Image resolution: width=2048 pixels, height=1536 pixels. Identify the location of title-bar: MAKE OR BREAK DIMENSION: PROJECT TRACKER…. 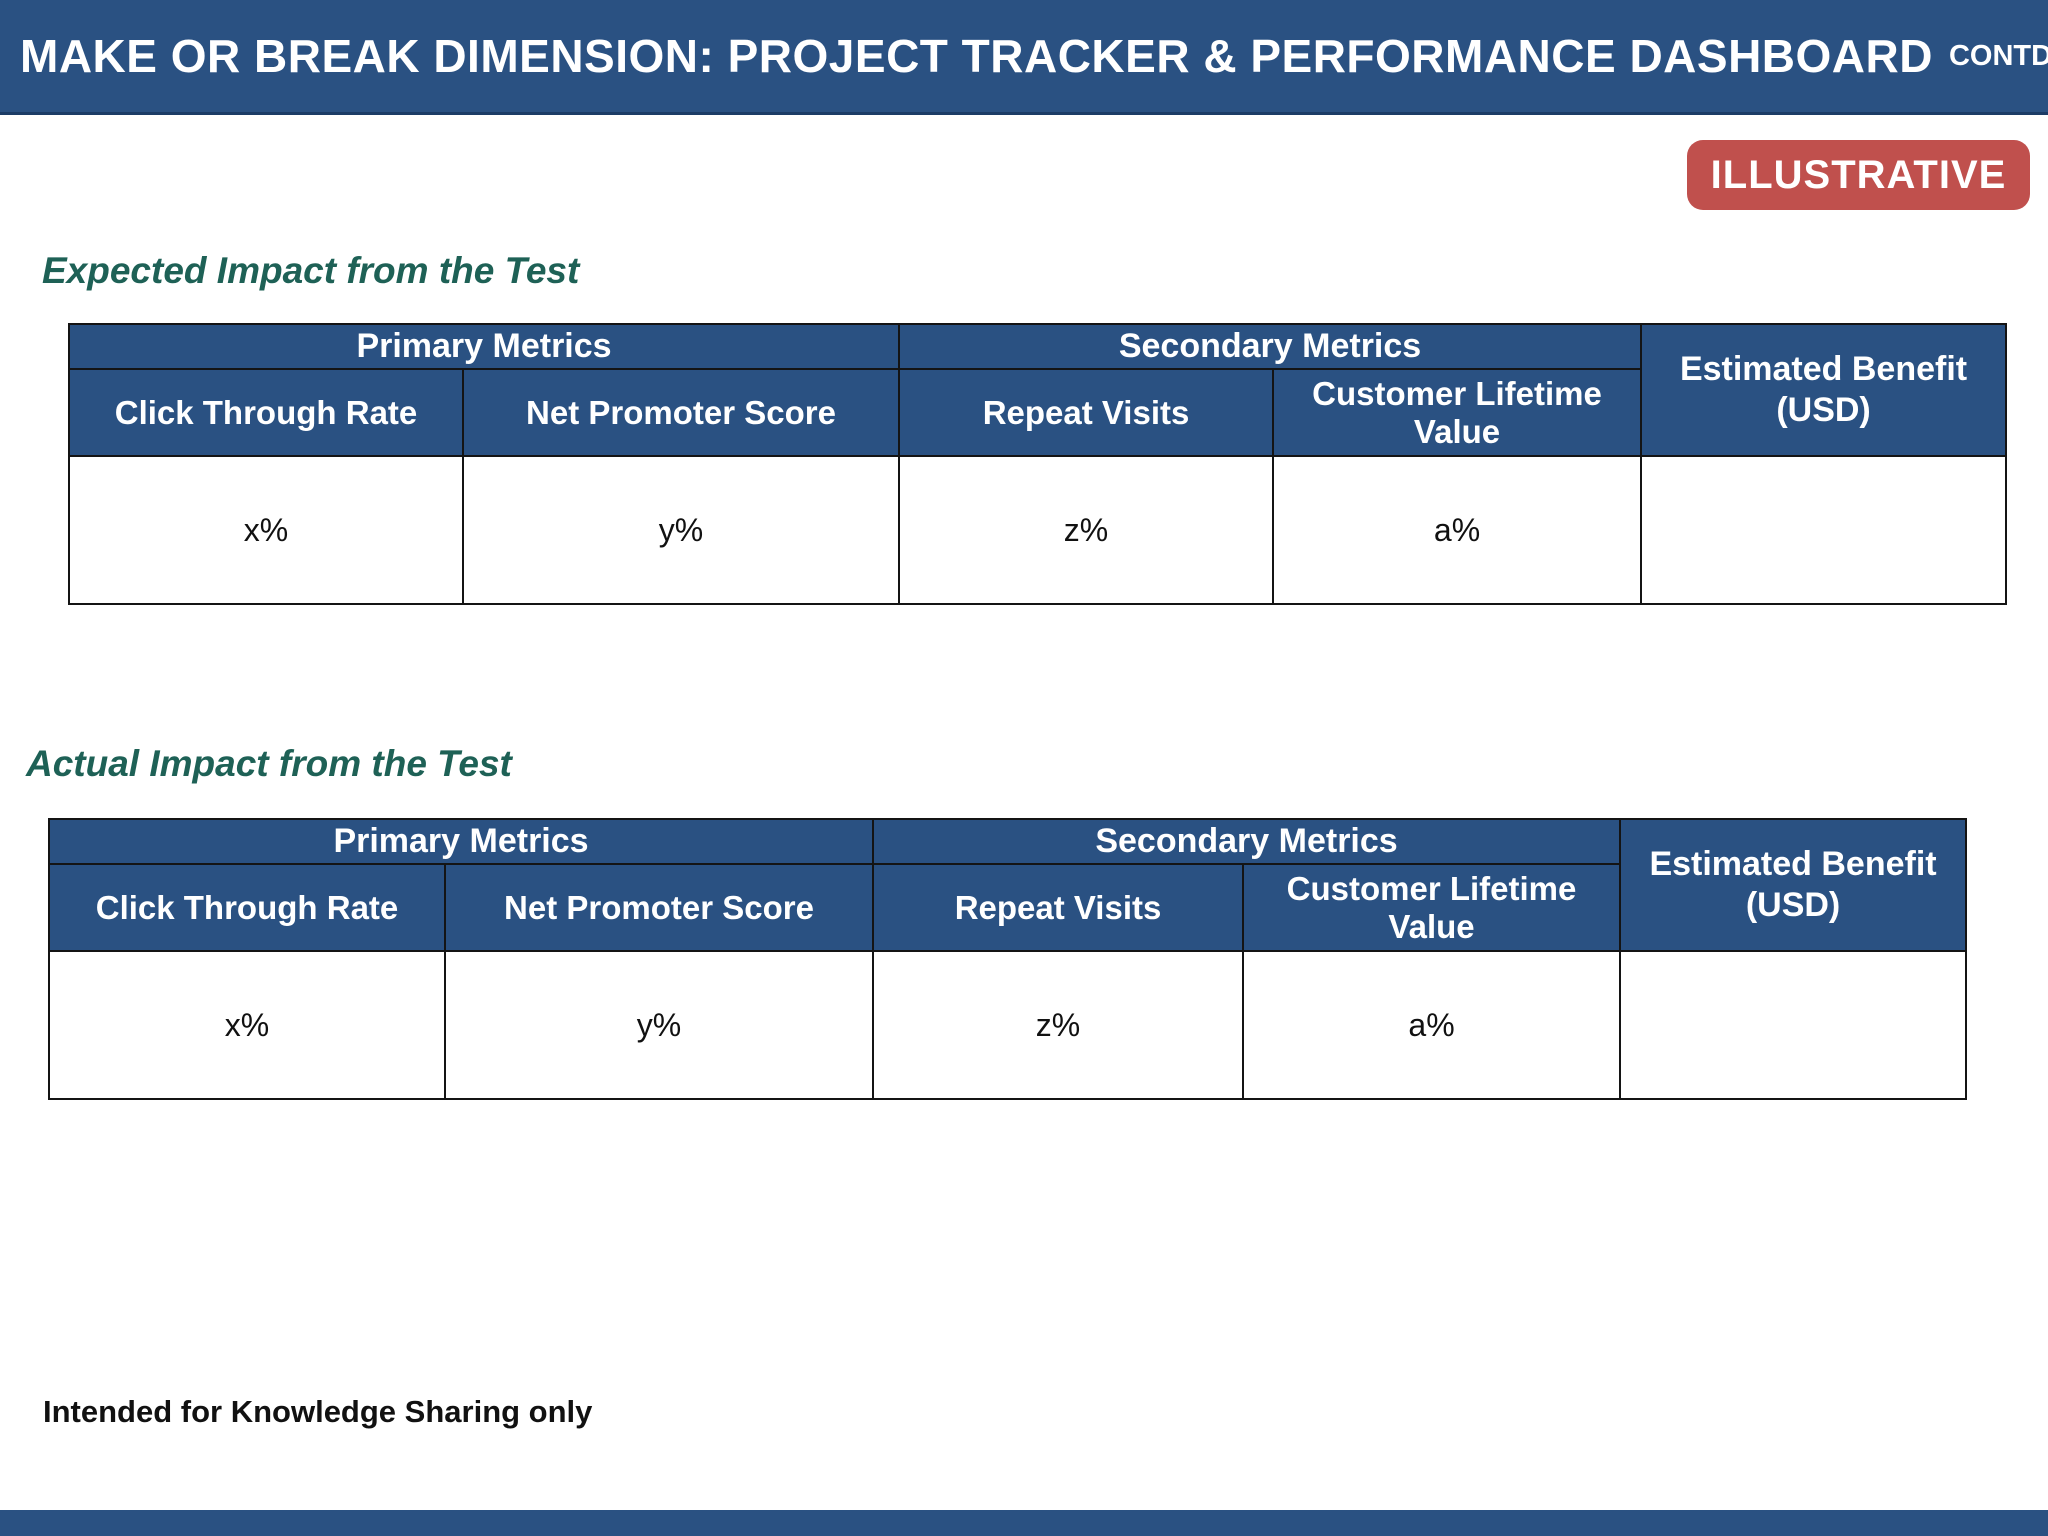
(1024, 57).